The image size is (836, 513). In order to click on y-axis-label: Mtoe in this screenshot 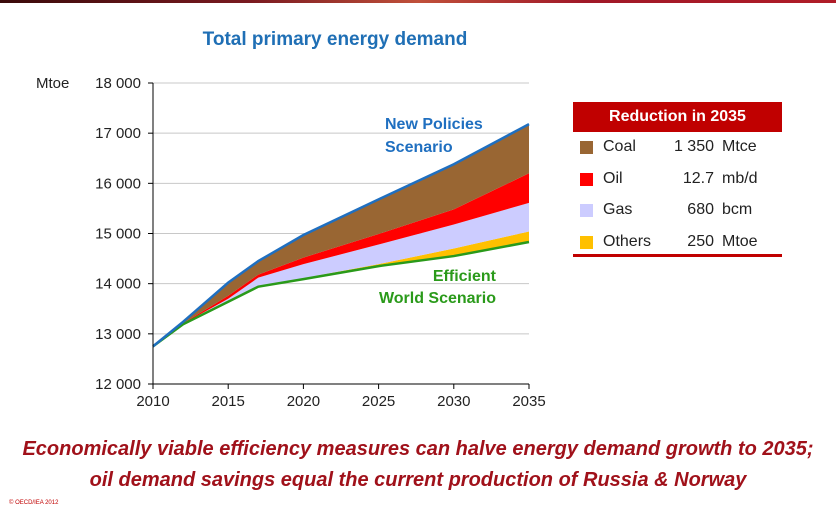, I will do `click(52, 83)`.